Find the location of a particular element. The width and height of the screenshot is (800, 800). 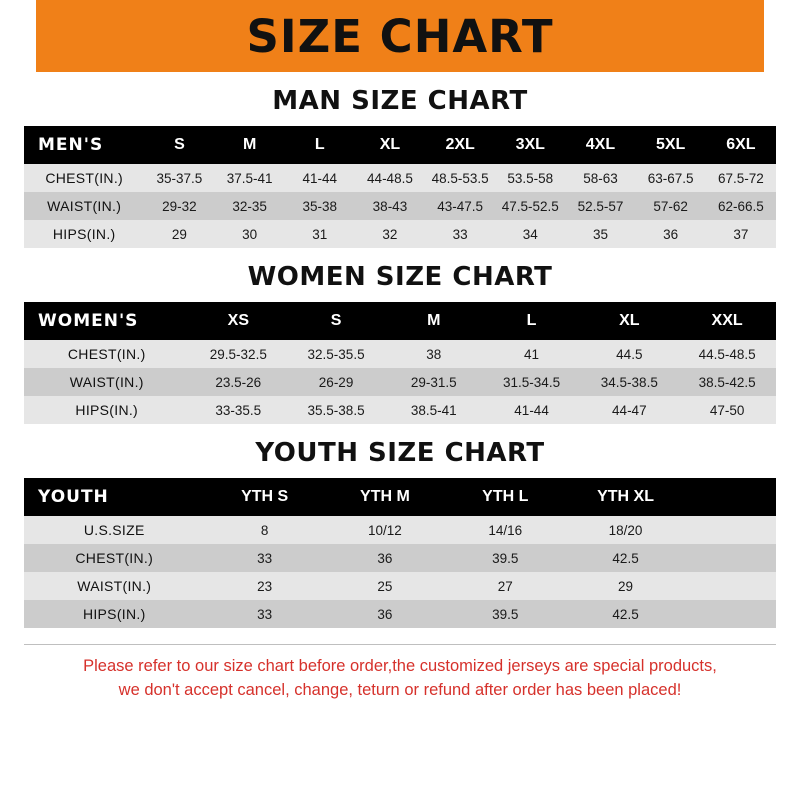

col-header-5xl: 5XL is located at coordinates (670, 145).